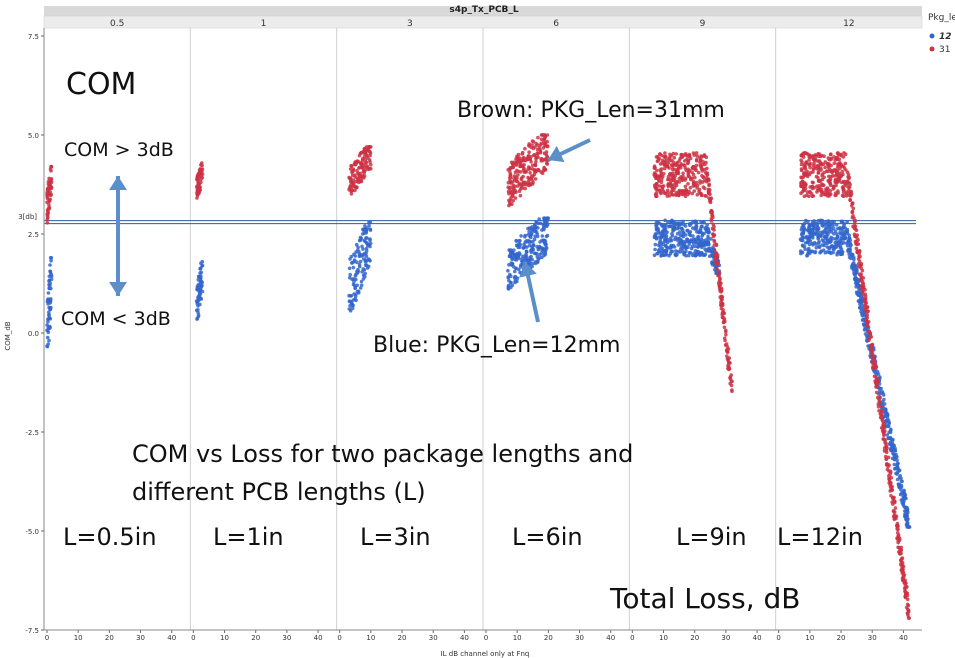  Describe the element at coordinates (51, 260) in the screenshot. I see `point-12-0.5-9` at that location.